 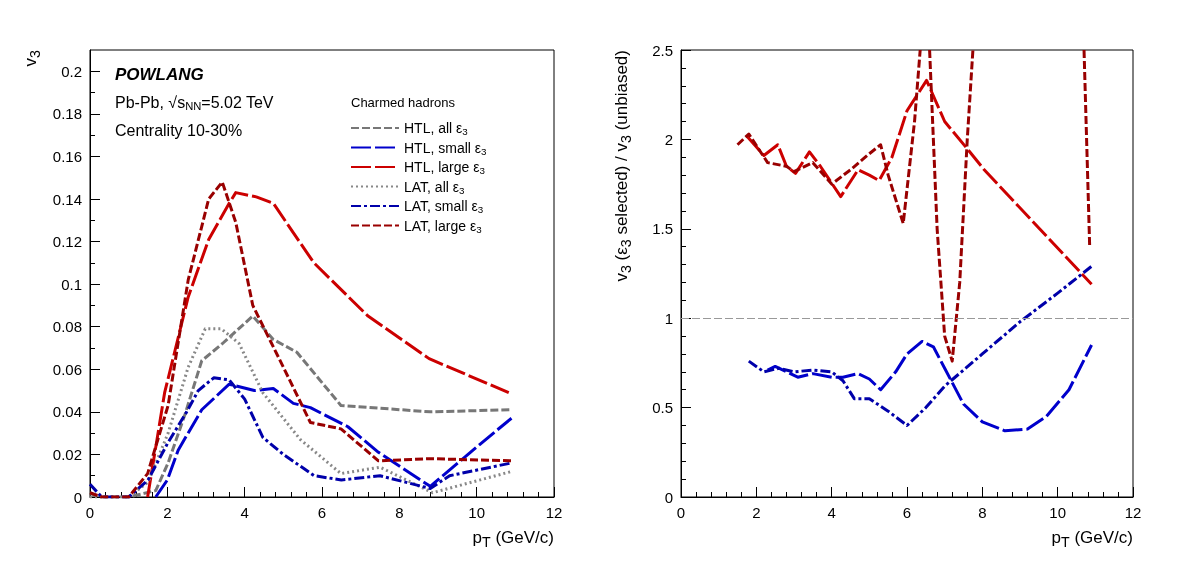 What do you see at coordinates (159, 74) in the screenshot?
I see `annotation: POWLANG` at bounding box center [159, 74].